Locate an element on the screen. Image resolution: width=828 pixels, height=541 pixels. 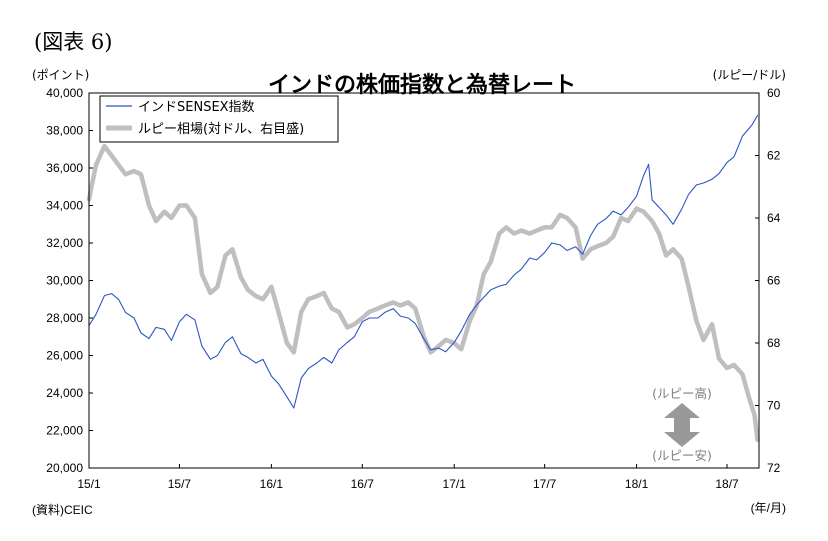
figure-label: (図表 6) is located at coordinates (73, 42).